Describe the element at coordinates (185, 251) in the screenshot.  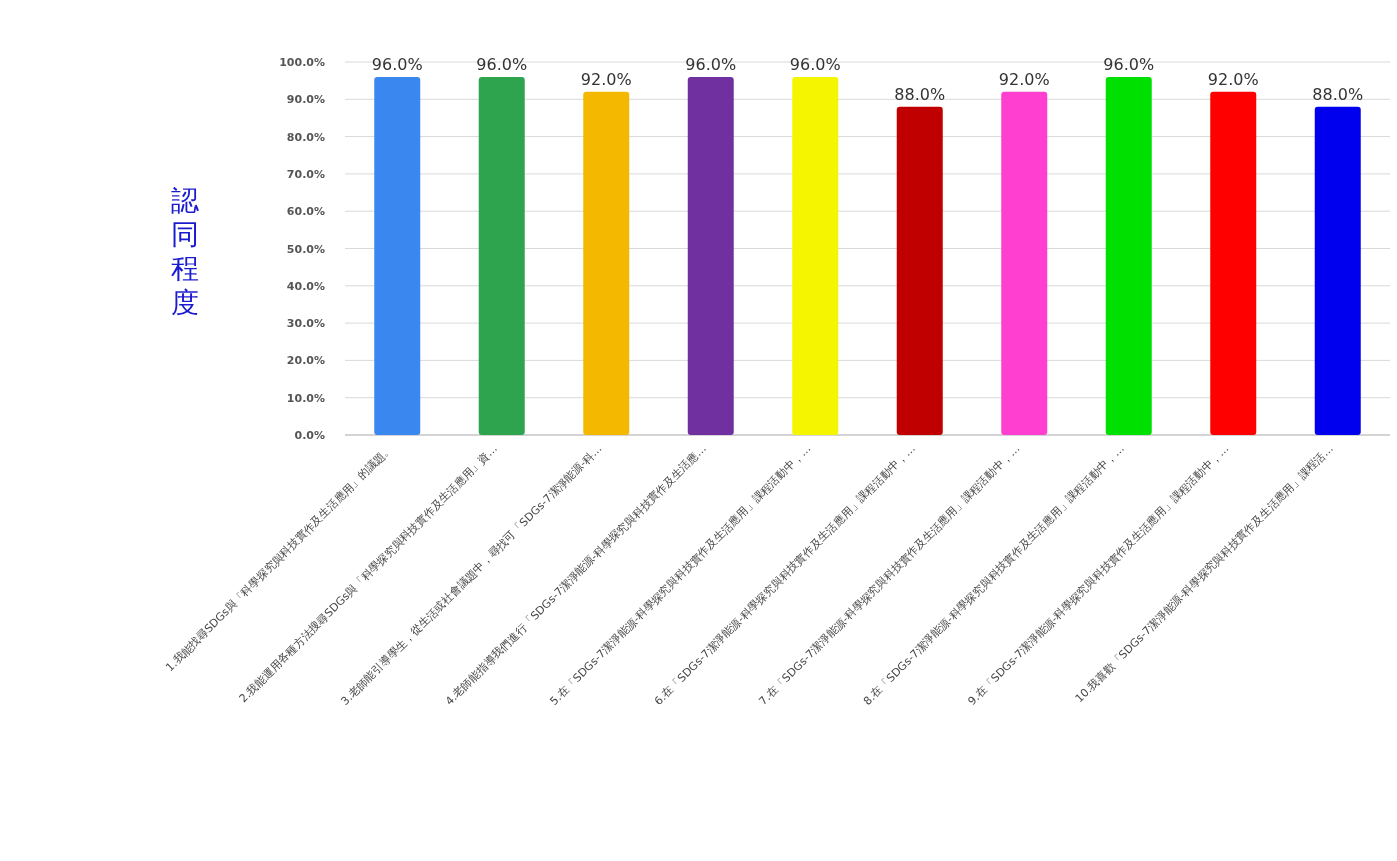
I see `y-axis-title: 認同程度` at that location.